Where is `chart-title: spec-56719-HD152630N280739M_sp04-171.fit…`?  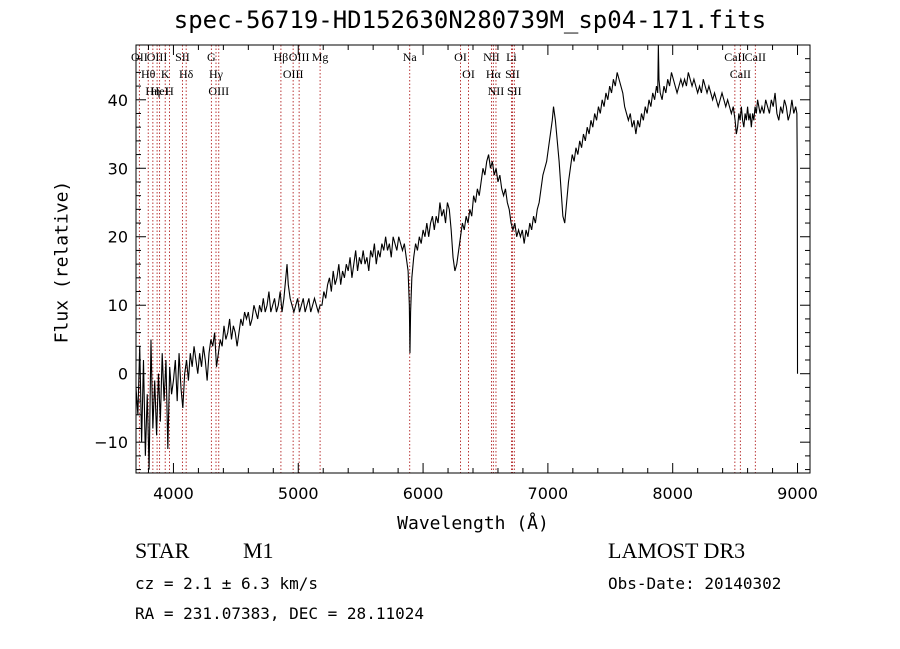 chart-title: spec-56719-HD152630N280739M_sp04-171.fit… is located at coordinates (470, 20).